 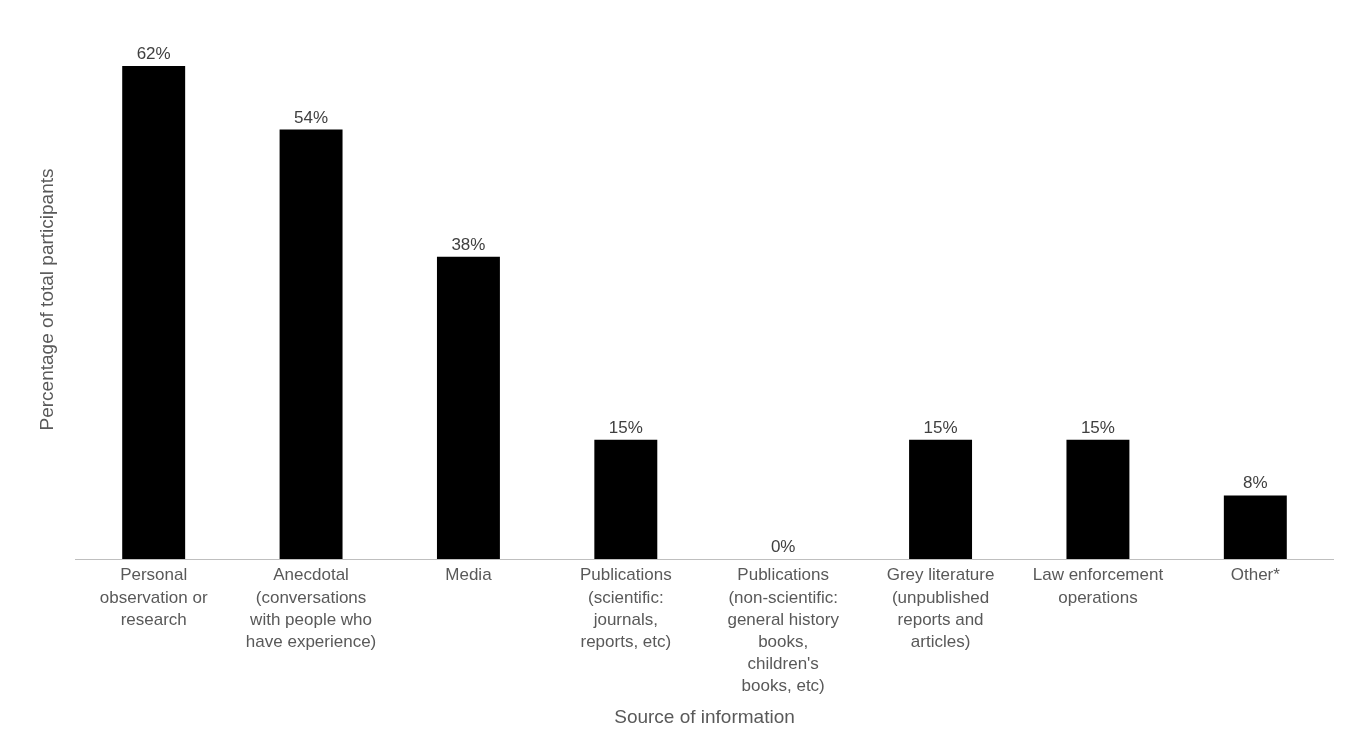 What do you see at coordinates (1098, 586) in the screenshot?
I see `x-tick-label: Law enforcement operations` at bounding box center [1098, 586].